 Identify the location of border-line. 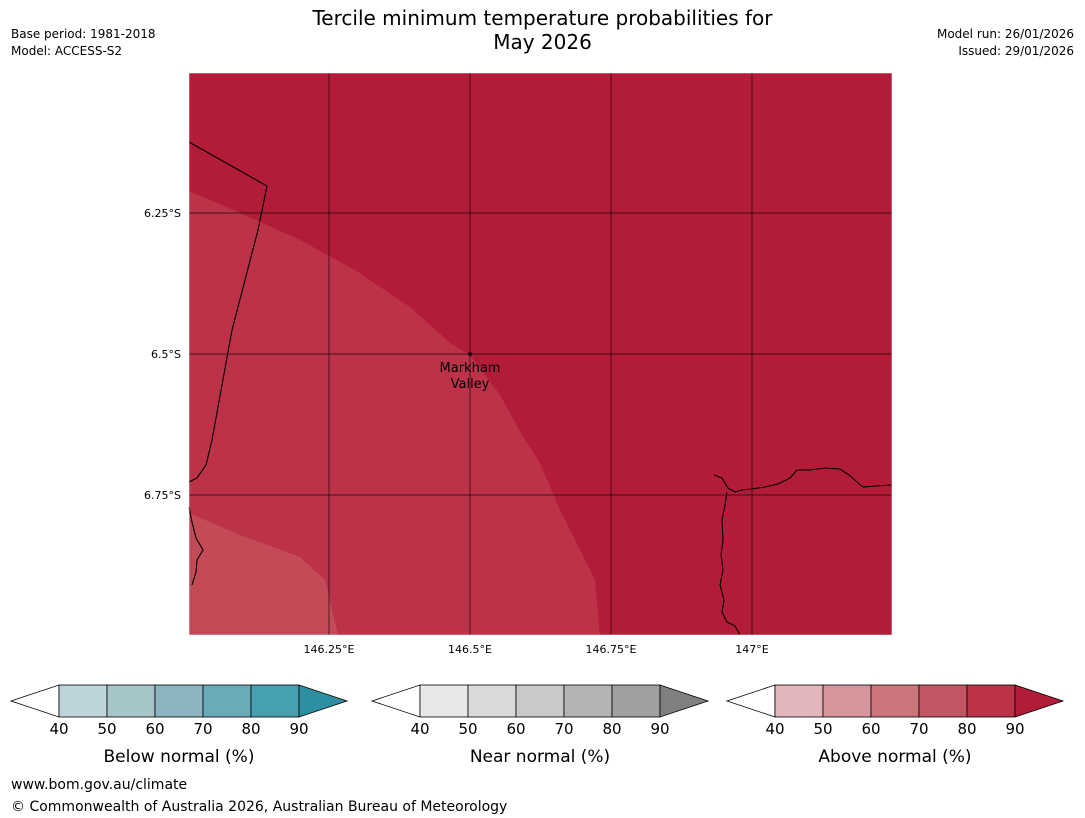
(228, 312).